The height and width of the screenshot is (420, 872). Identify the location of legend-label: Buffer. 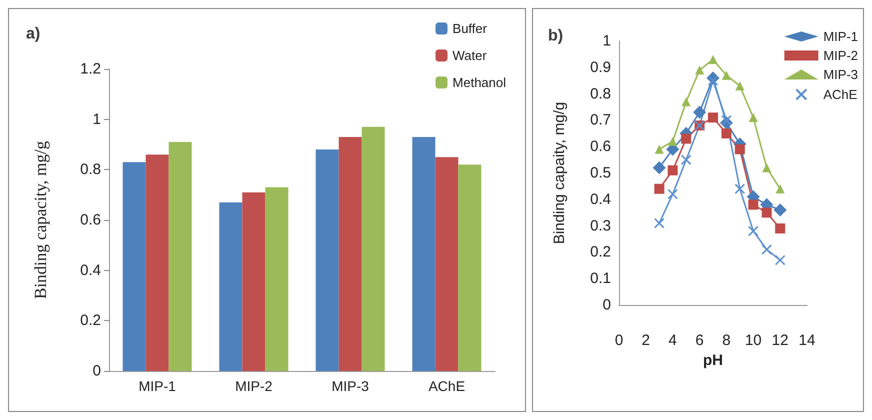
(470, 28).